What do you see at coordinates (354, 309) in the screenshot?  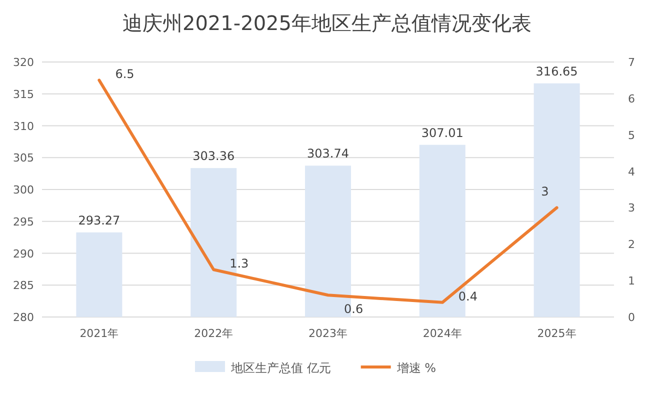 I see `data-label: 0.6` at bounding box center [354, 309].